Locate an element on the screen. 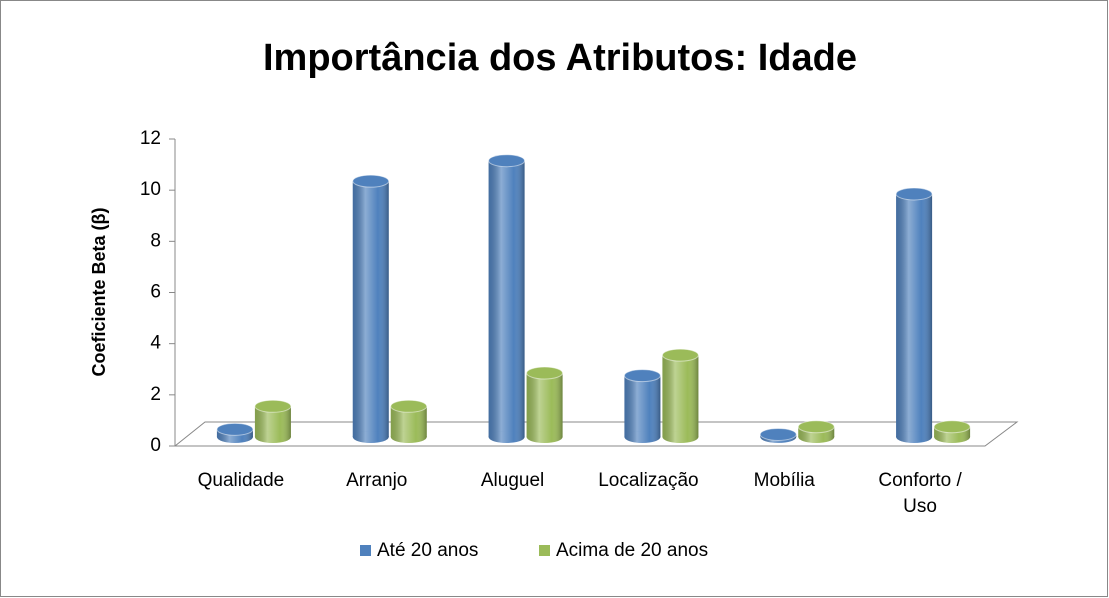 The image size is (1109, 598). y-tick-label: 6 is located at coordinates (155, 292).